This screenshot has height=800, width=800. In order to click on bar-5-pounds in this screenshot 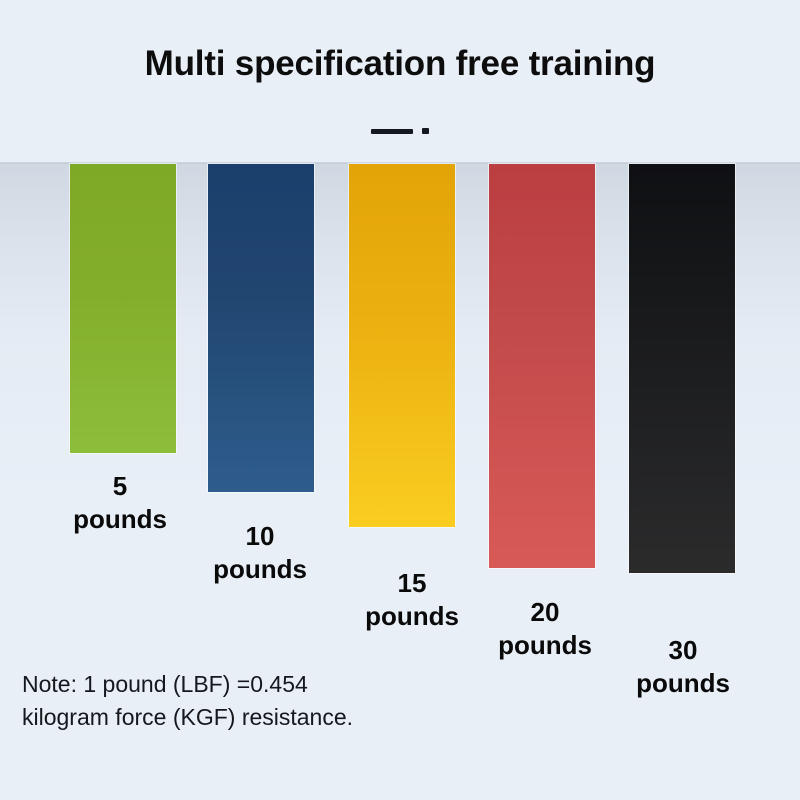, I will do `click(123, 308)`.